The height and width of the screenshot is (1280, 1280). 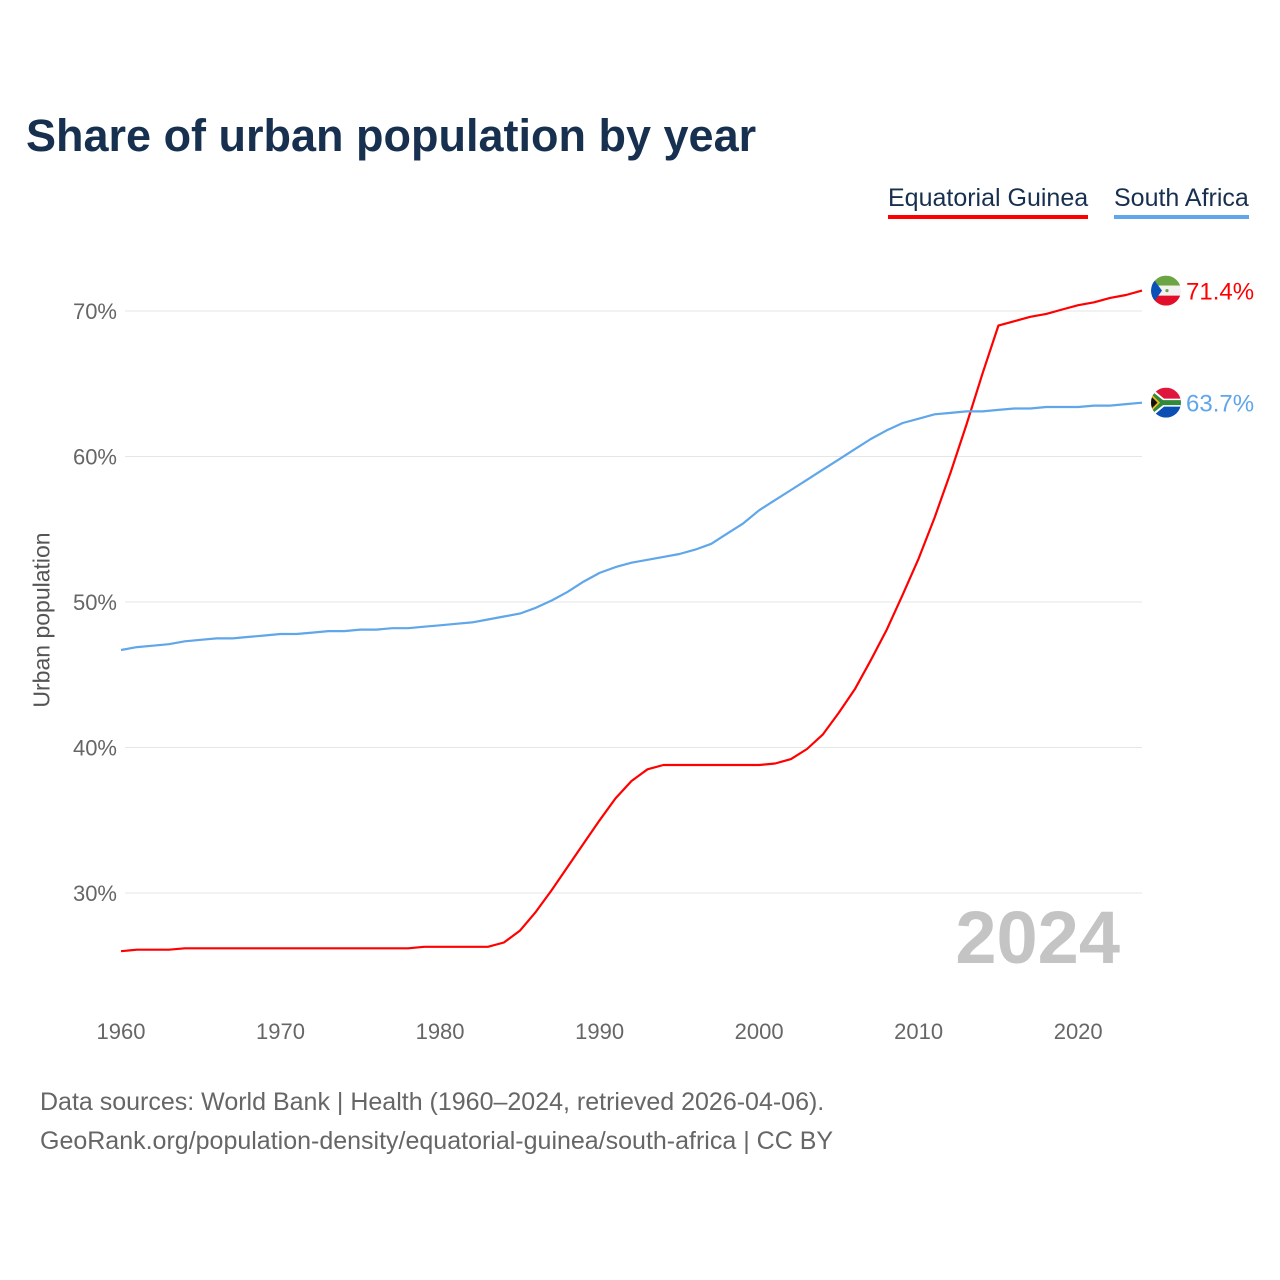 I want to click on end-value-label: 71.4%, so click(x=1220, y=292).